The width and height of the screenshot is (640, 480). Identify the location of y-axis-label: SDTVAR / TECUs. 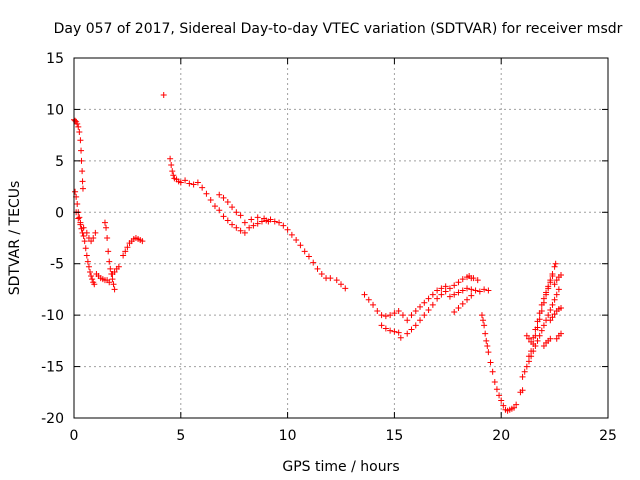
(15, 238).